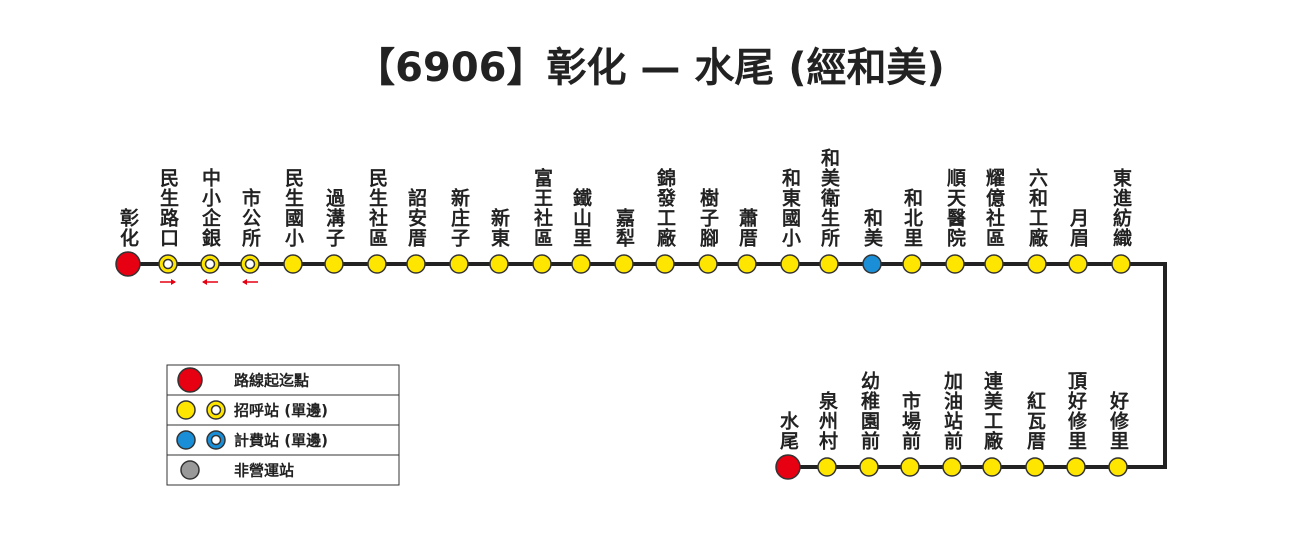 The height and width of the screenshot is (551, 1300). I want to click on station-label: 幼稚園前, so click(869, 410).